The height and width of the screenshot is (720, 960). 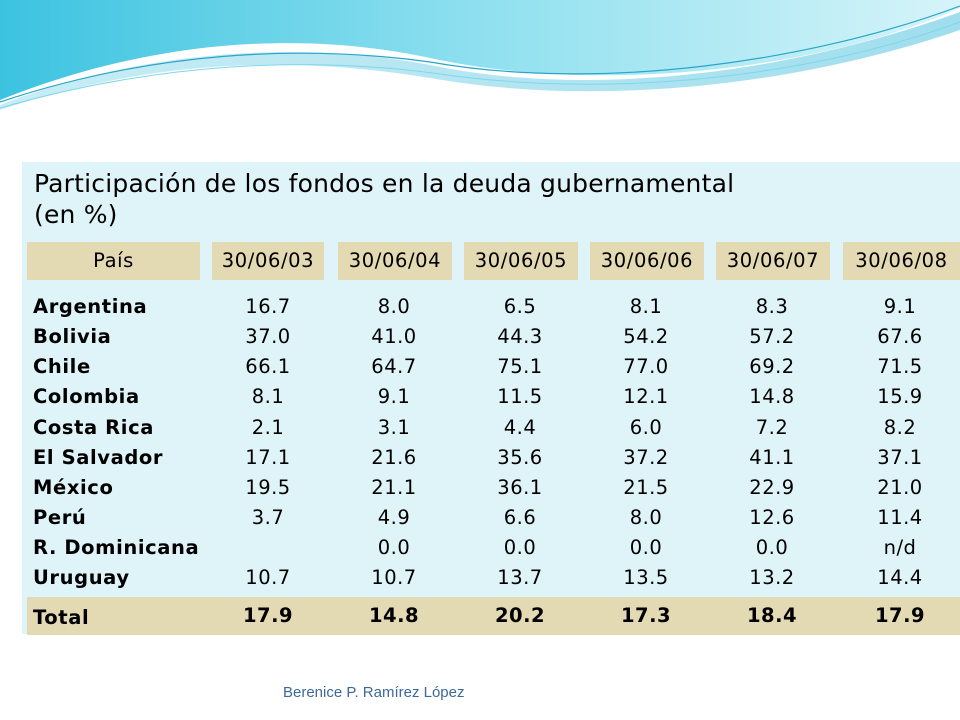 What do you see at coordinates (520, 577) in the screenshot?
I see `value-cell: 13.7` at bounding box center [520, 577].